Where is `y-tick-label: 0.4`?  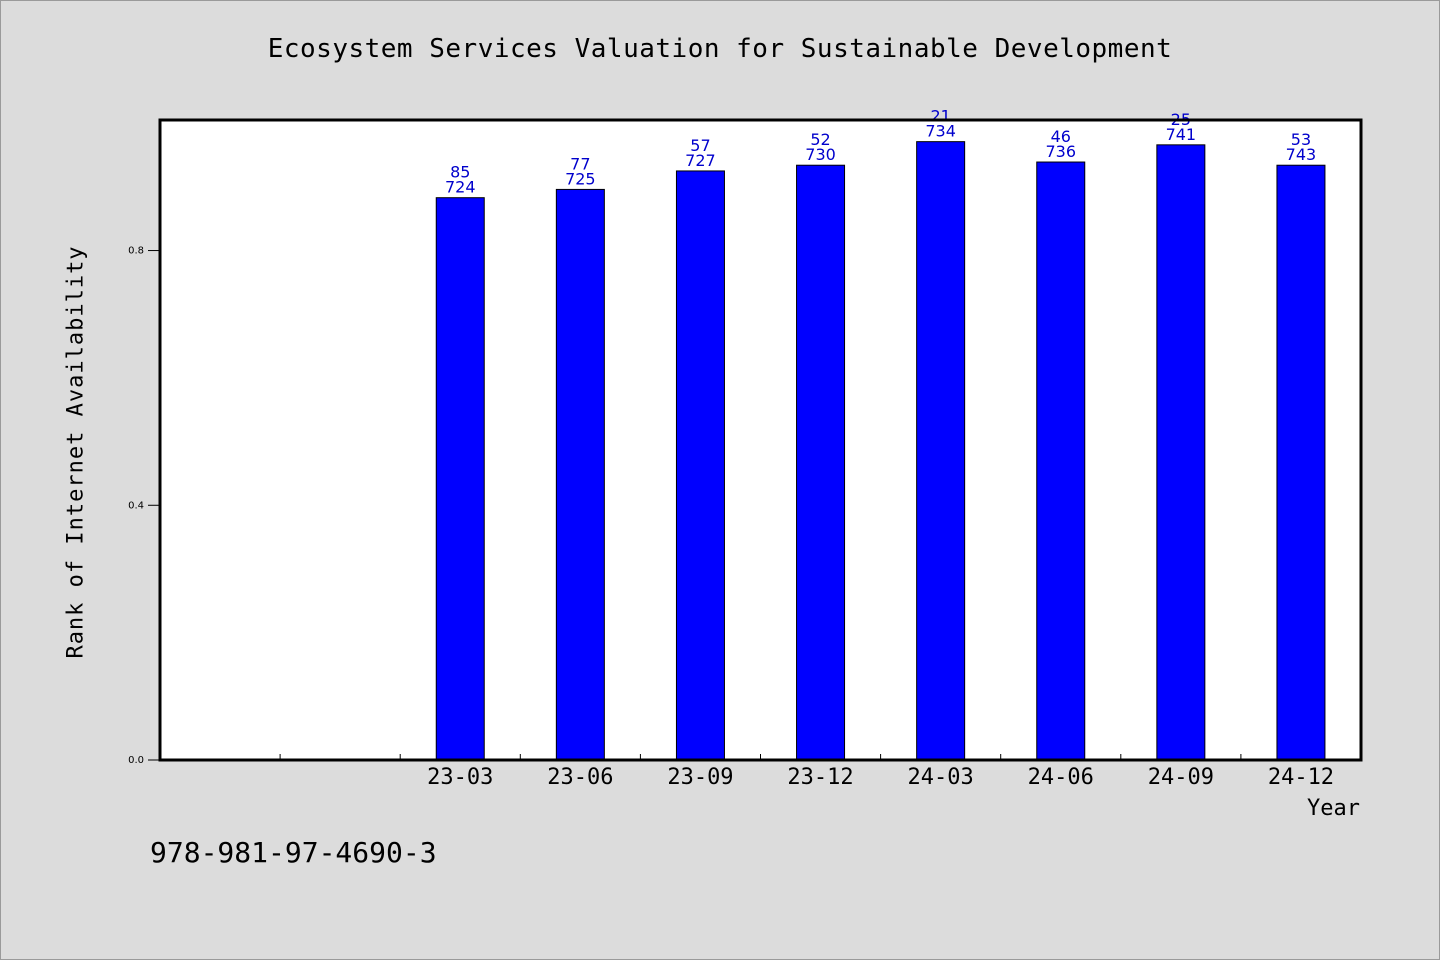
y-tick-label: 0.4 is located at coordinates (136, 505).